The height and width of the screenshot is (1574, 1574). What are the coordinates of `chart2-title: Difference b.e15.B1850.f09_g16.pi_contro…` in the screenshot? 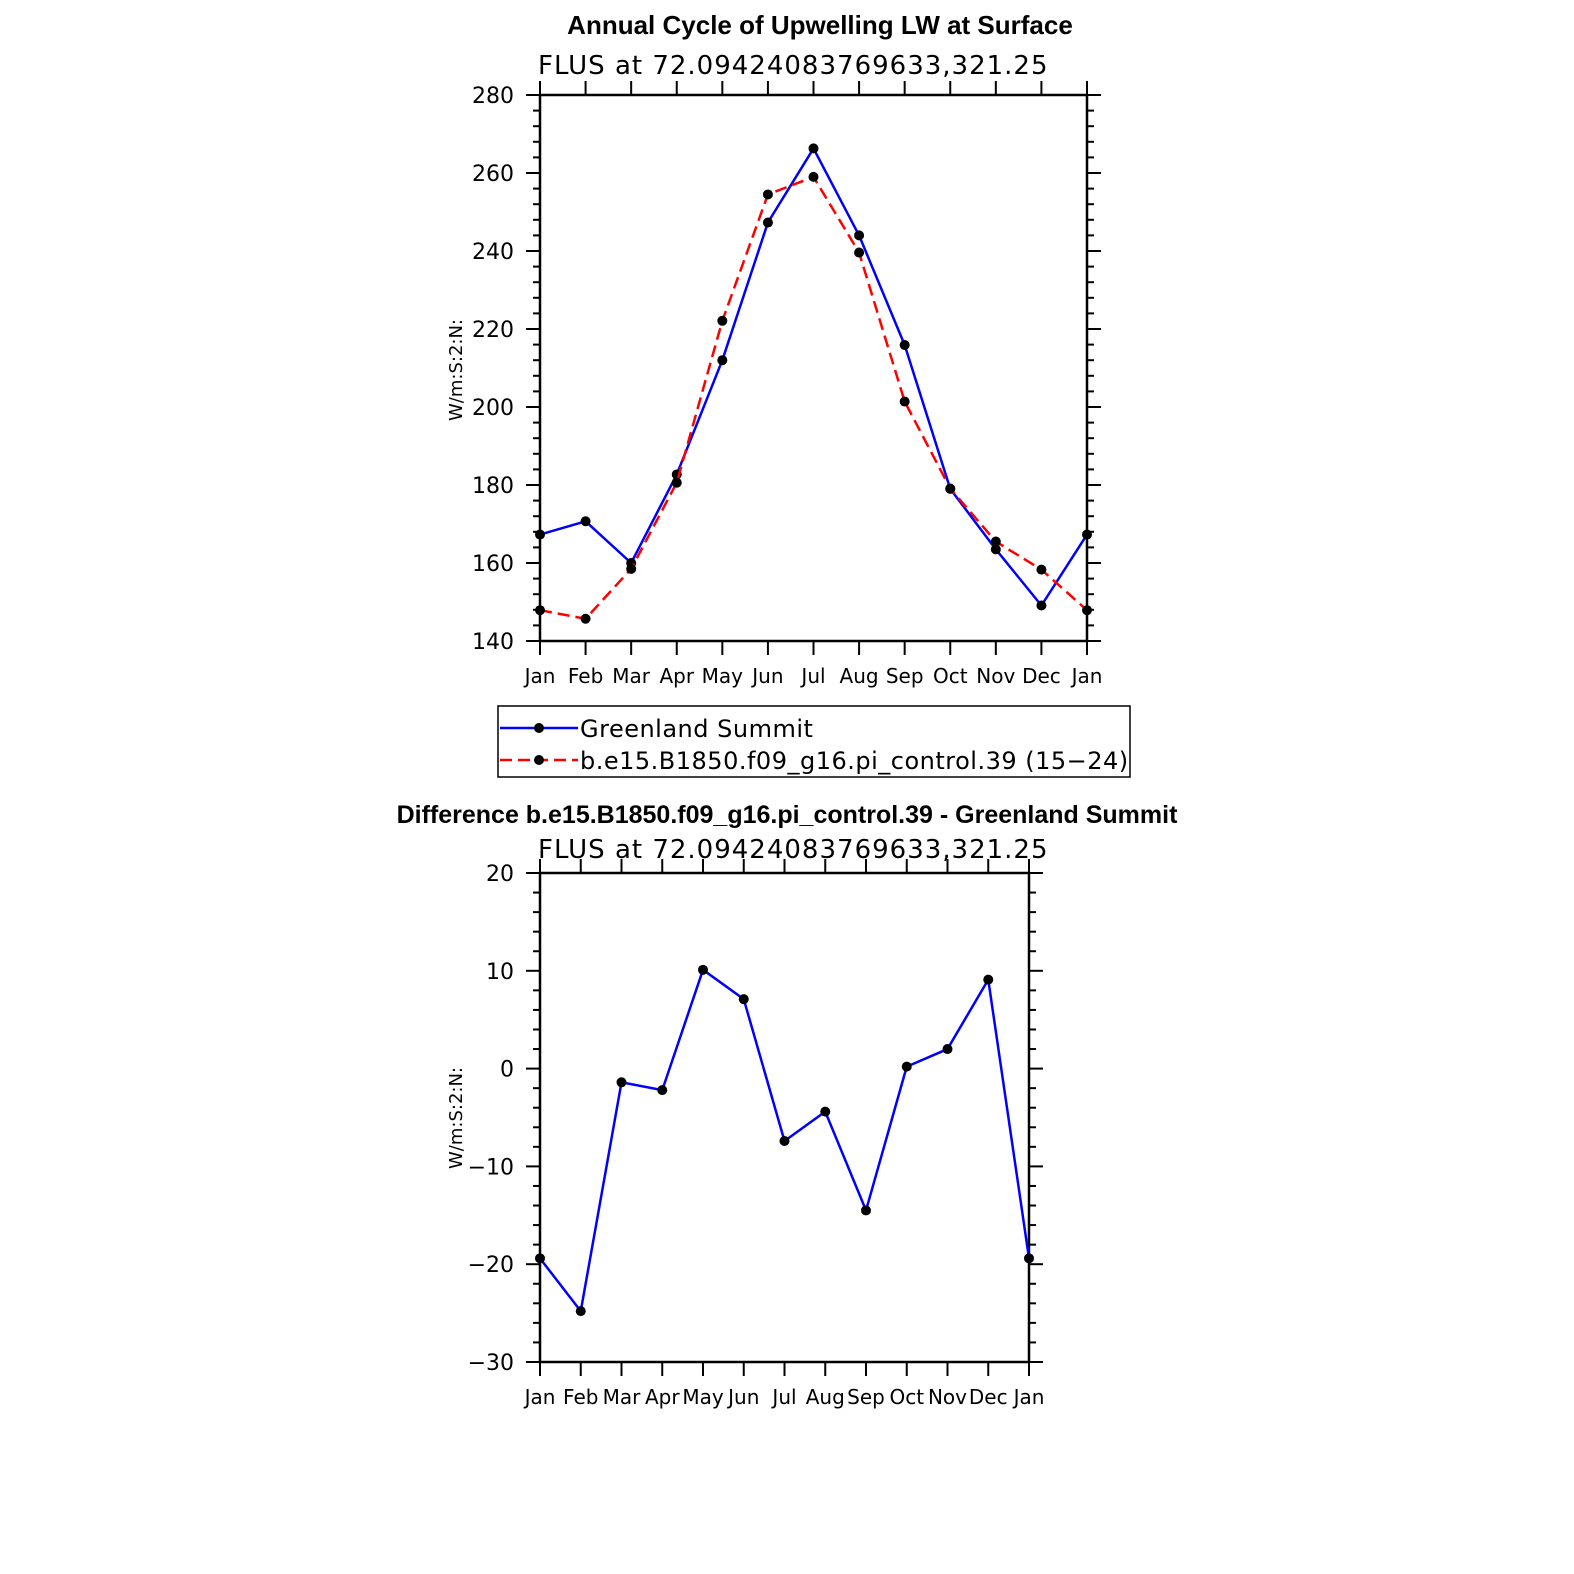 It's located at (788, 815).